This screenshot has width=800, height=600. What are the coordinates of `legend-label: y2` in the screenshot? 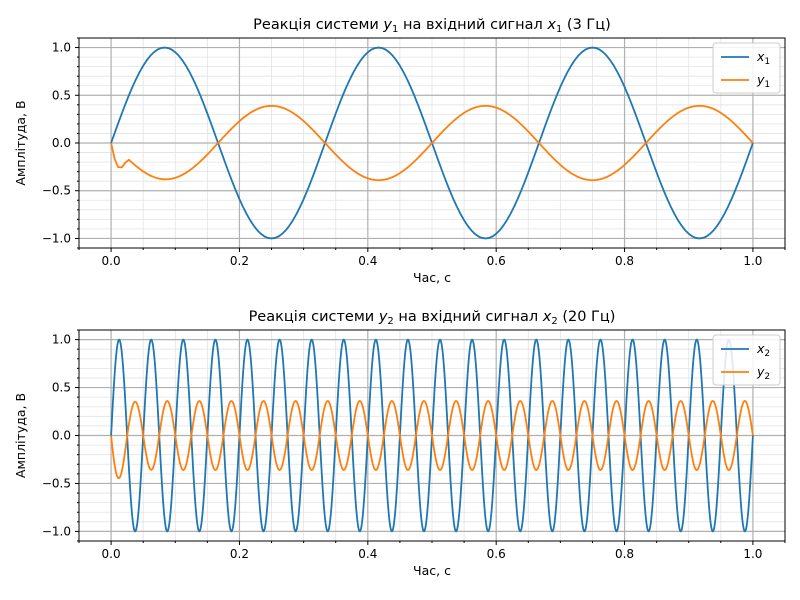 It's located at (763, 373).